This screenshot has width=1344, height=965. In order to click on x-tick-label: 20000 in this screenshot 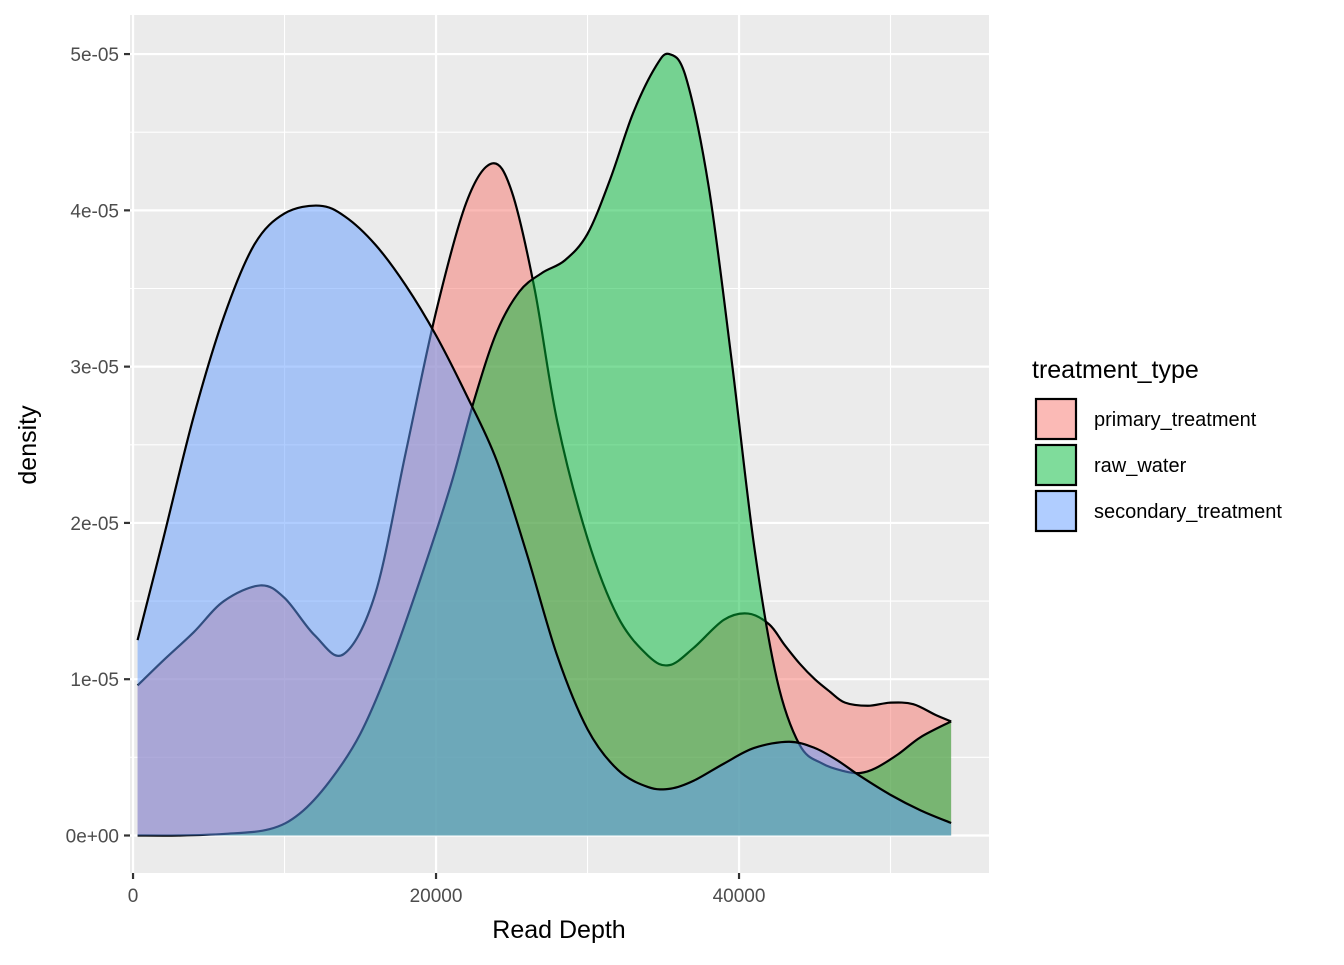, I will do `click(436, 896)`.